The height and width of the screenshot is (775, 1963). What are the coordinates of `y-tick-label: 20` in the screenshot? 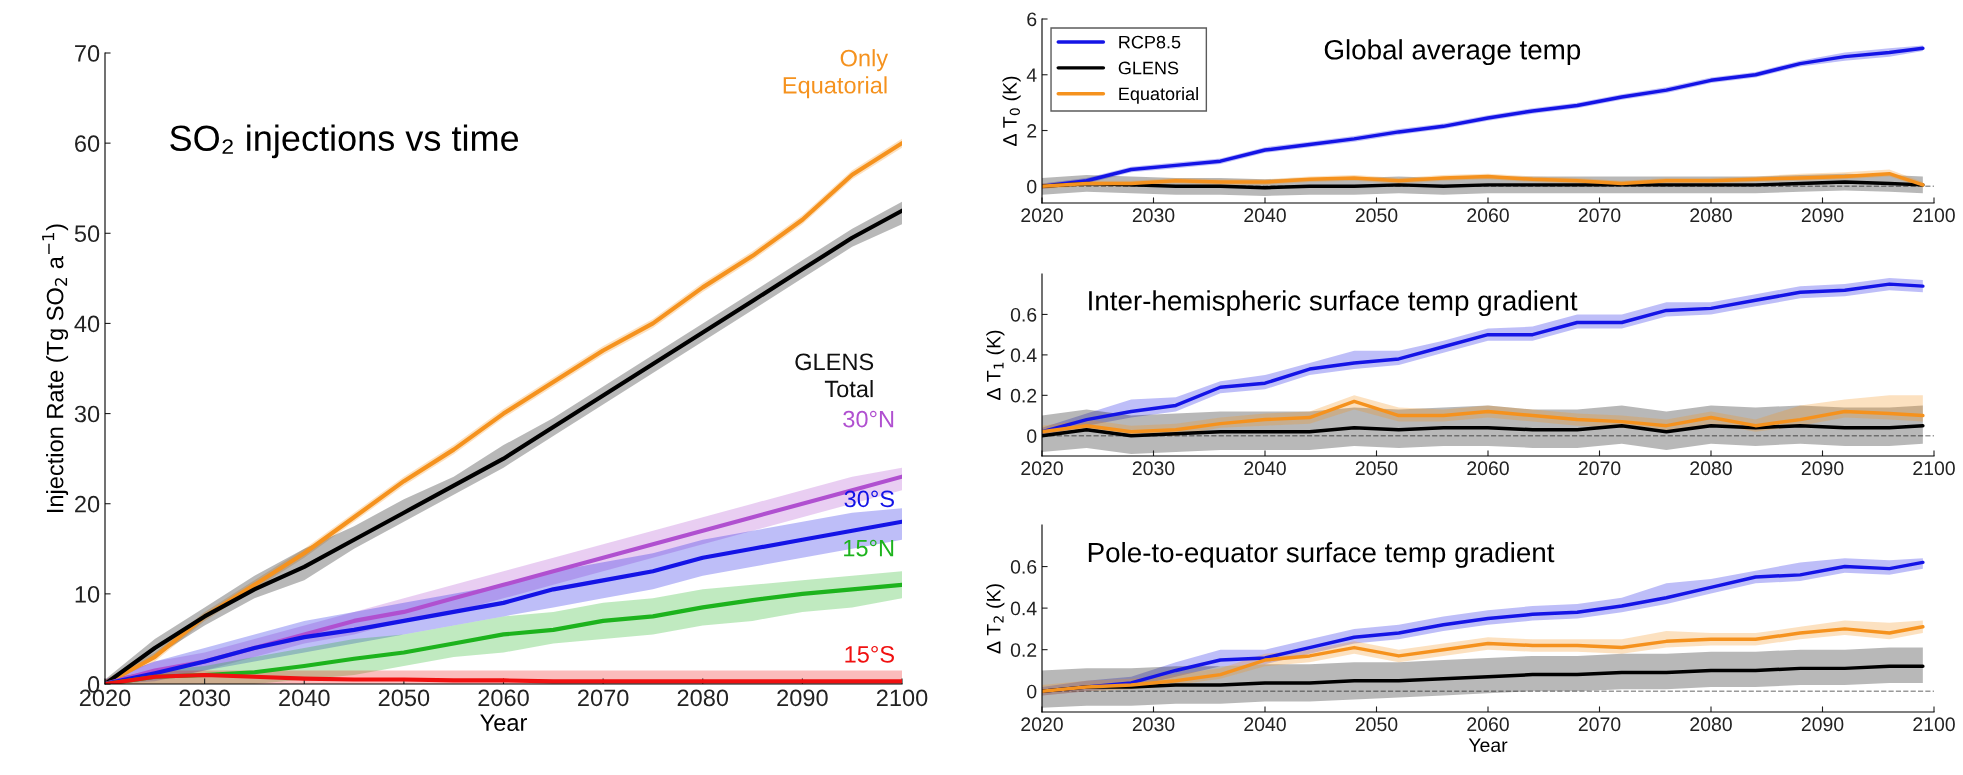 It's located at (87, 504).